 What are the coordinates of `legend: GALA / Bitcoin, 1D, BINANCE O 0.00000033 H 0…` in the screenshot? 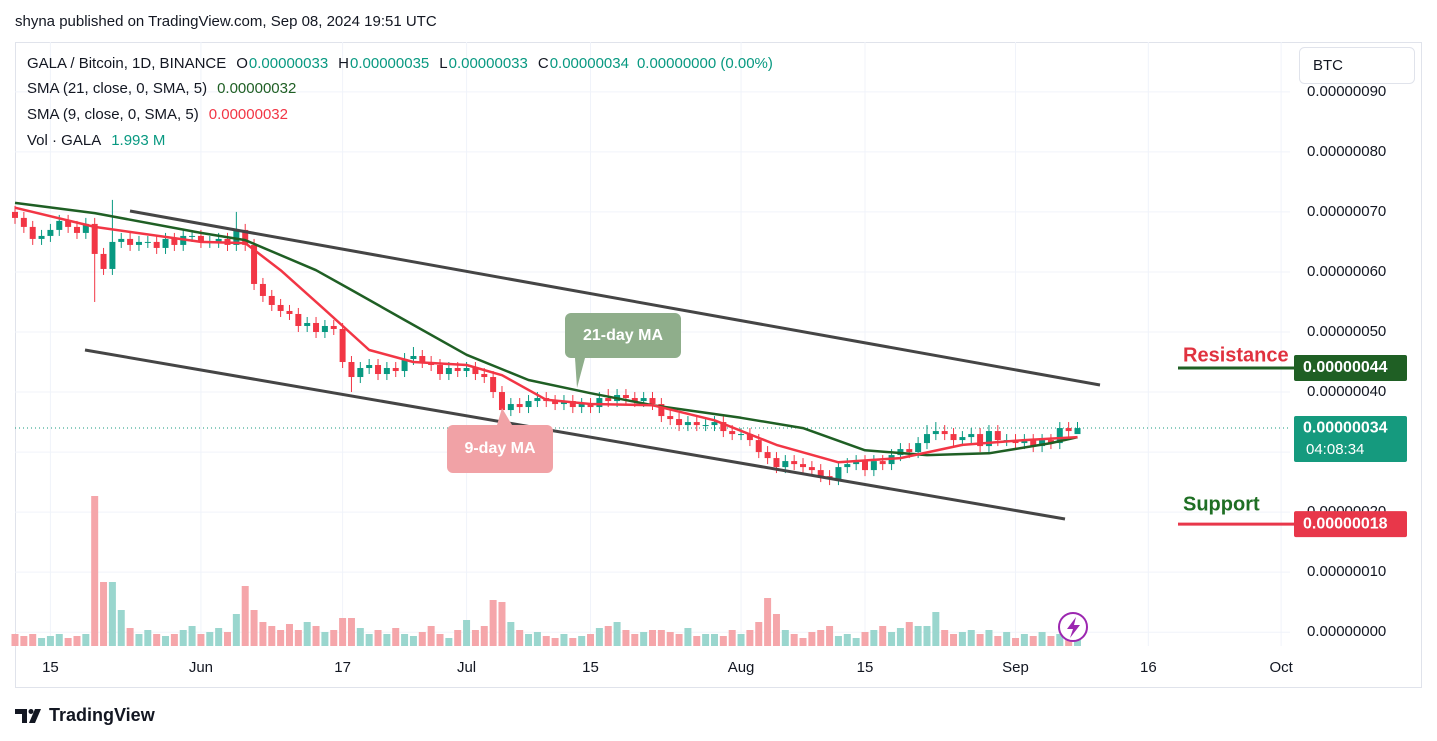 It's located at (400, 102).